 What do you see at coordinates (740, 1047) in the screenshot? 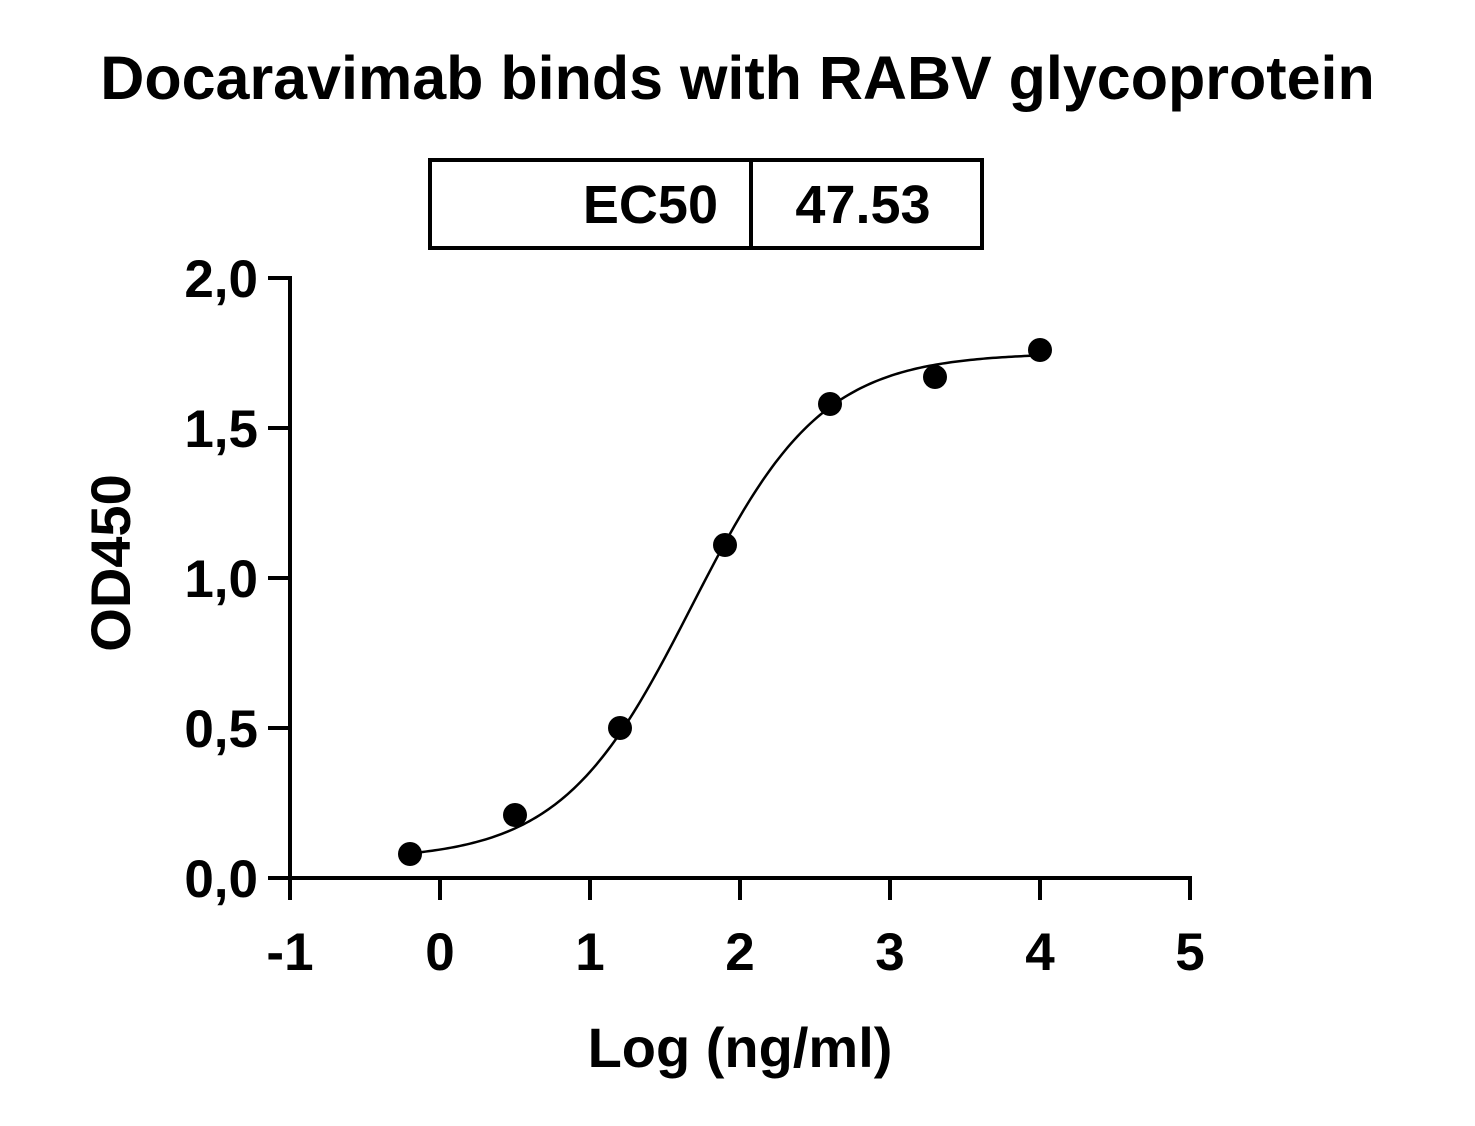
I see `x-axis-title: Log (ng/ml)` at bounding box center [740, 1047].